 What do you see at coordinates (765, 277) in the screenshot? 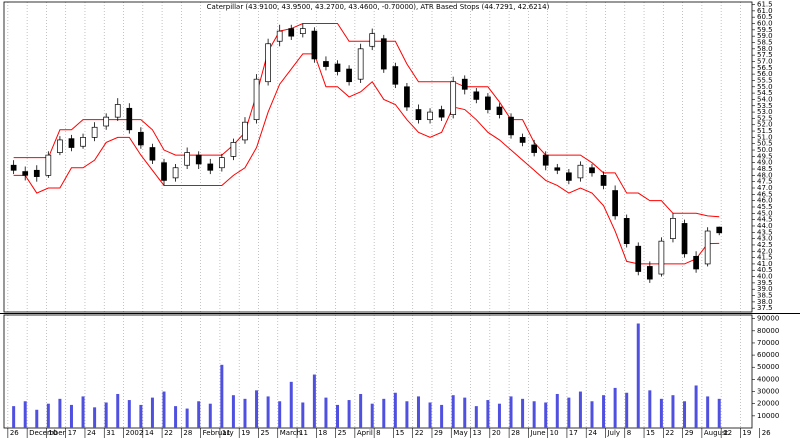
I see `y-tick-label: 40.0` at bounding box center [765, 277].